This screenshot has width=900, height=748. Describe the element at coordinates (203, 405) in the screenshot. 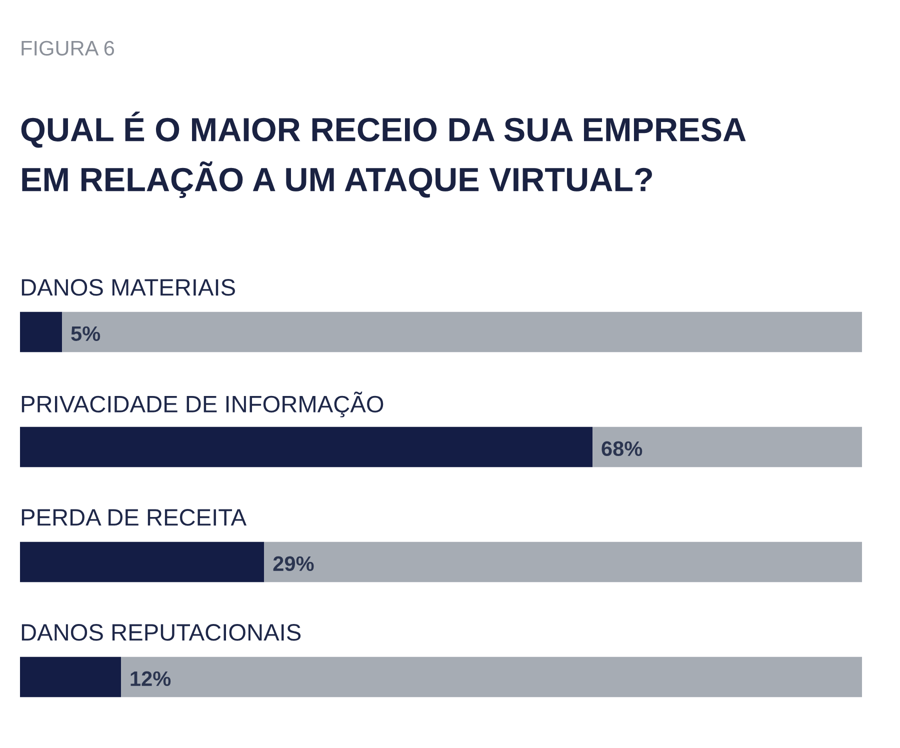

I see `y-tick-label: PRIVACIDADE DE INFORMAÇÃO` at that location.